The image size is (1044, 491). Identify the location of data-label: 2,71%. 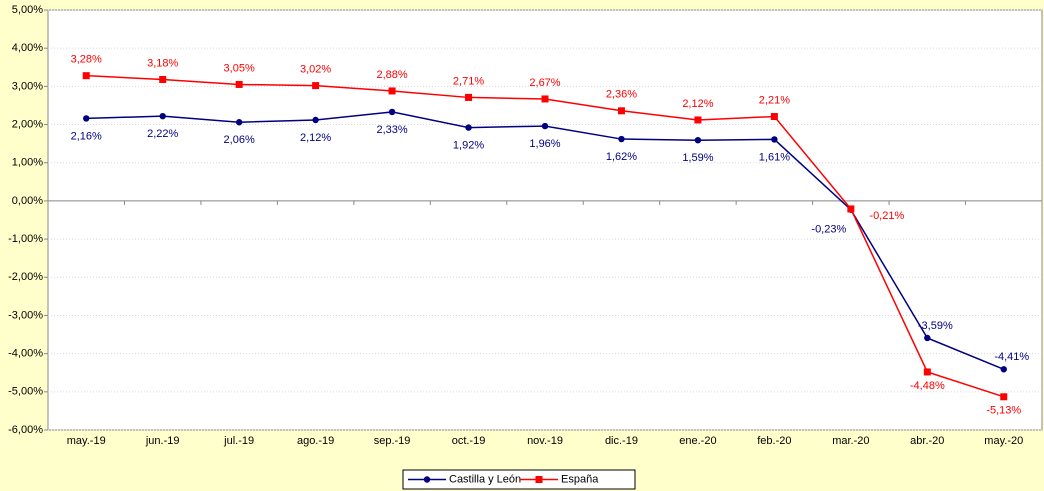
(468, 81).